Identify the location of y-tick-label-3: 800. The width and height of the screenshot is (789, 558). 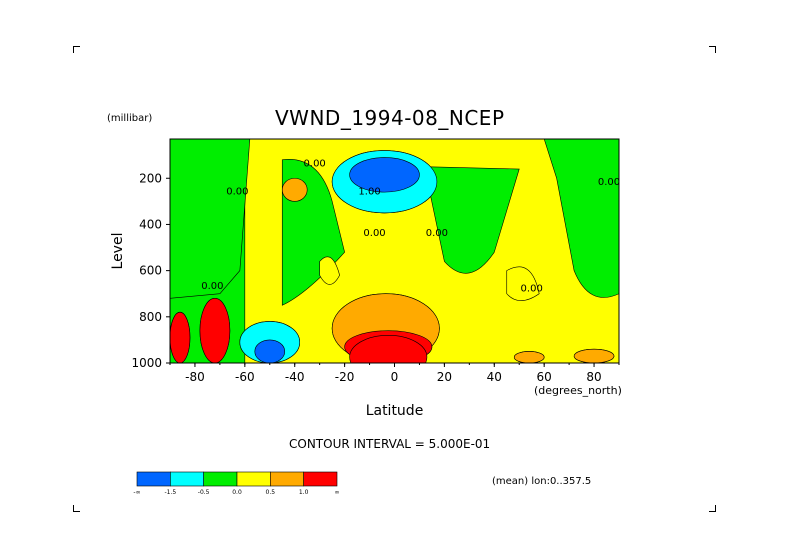
(150, 317).